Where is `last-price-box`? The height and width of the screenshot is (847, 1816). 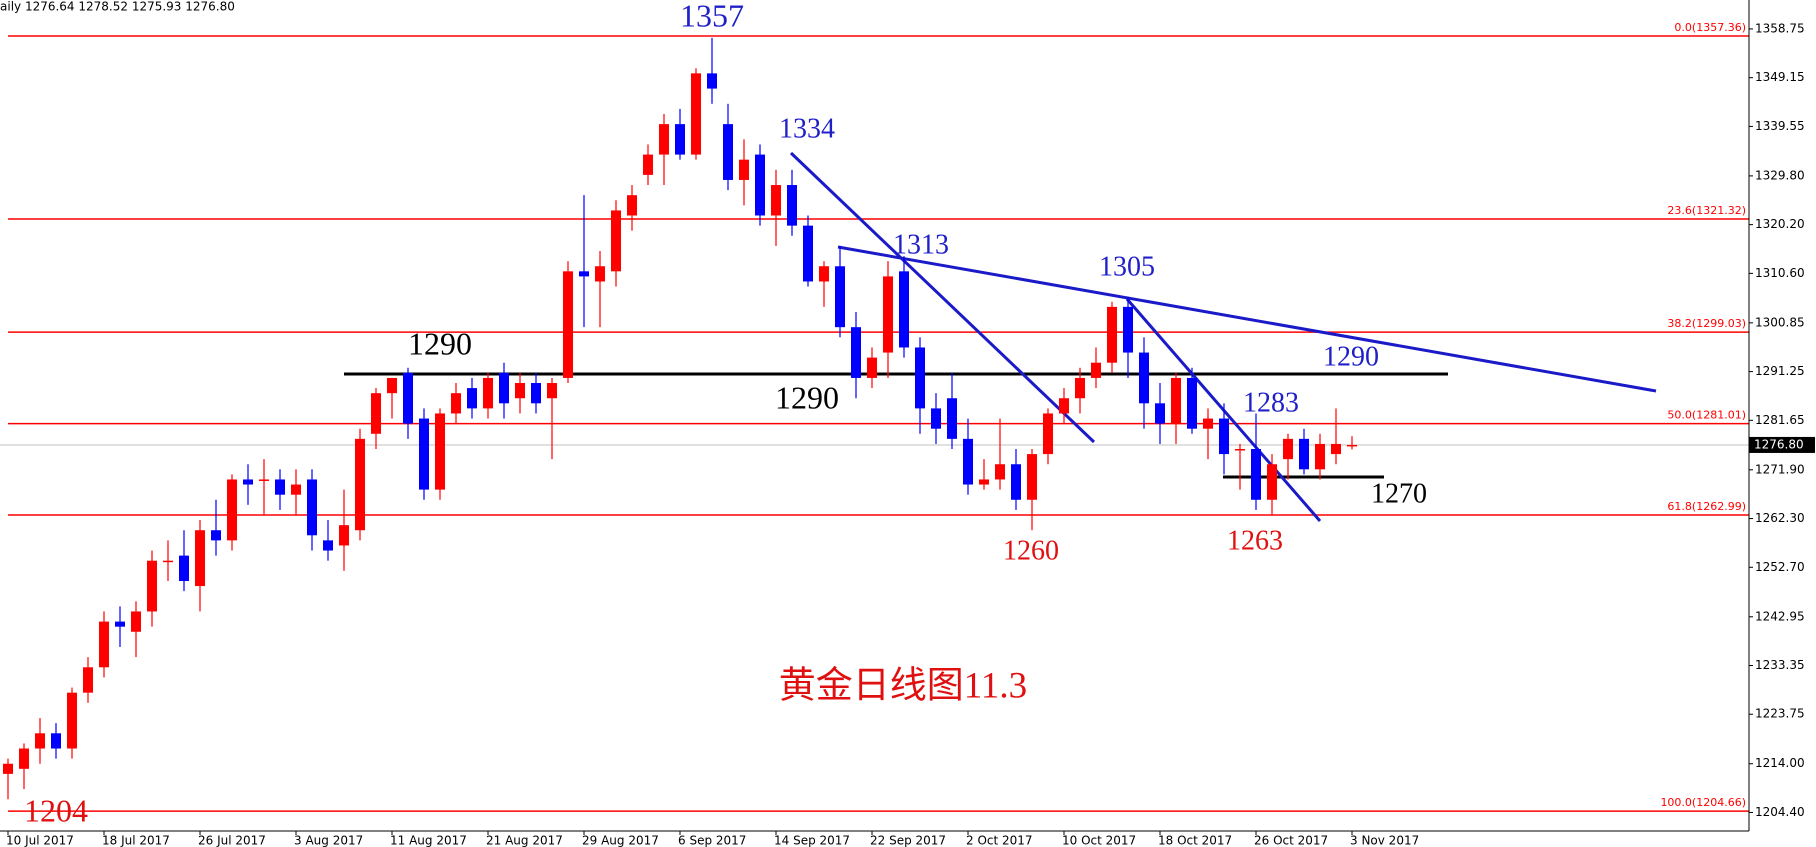
last-price-box is located at coordinates (1782, 444).